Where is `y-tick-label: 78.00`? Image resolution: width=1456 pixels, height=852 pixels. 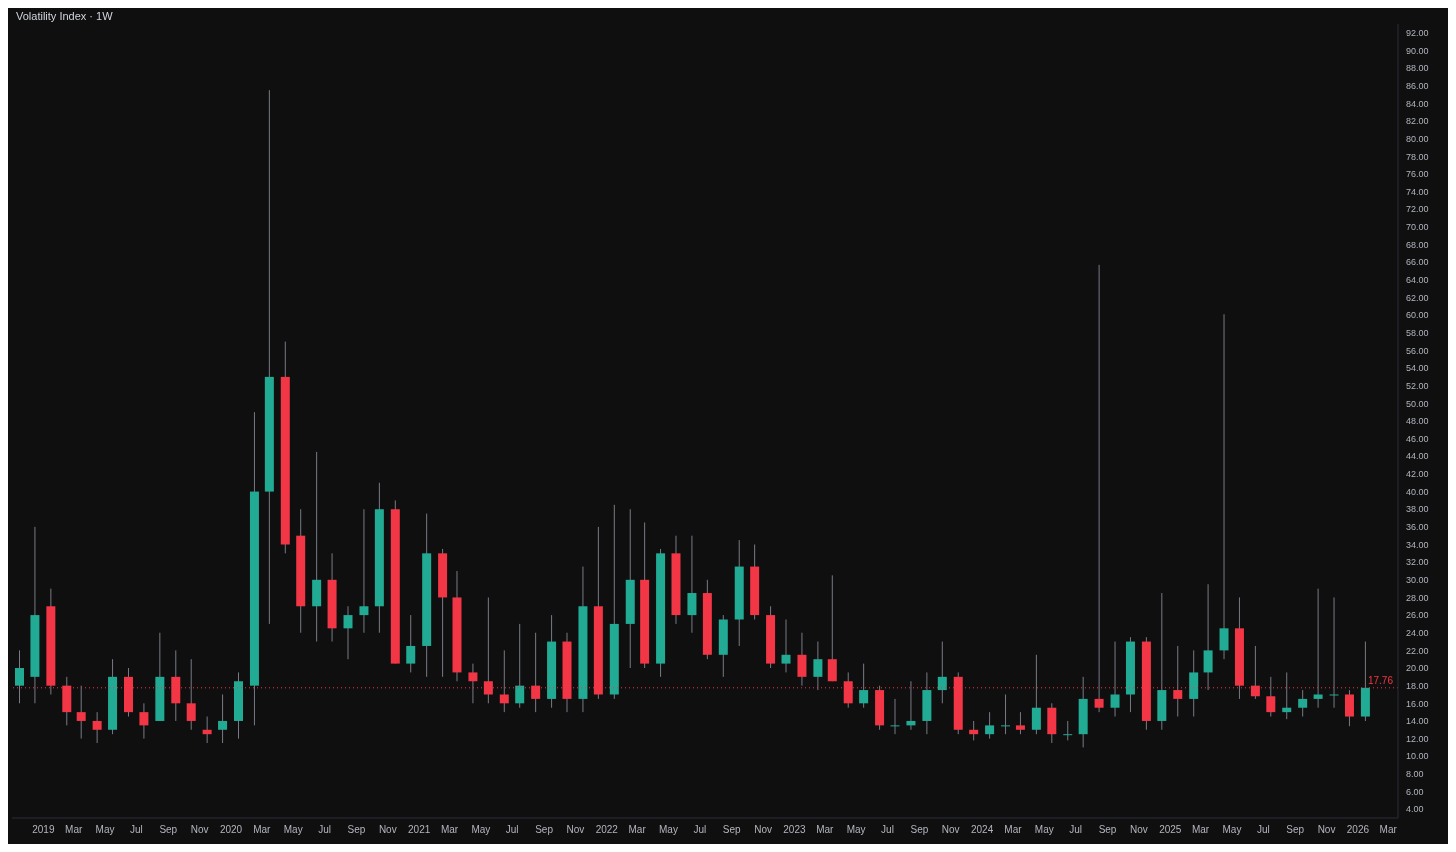
y-tick-label: 78.00 is located at coordinates (1417, 156).